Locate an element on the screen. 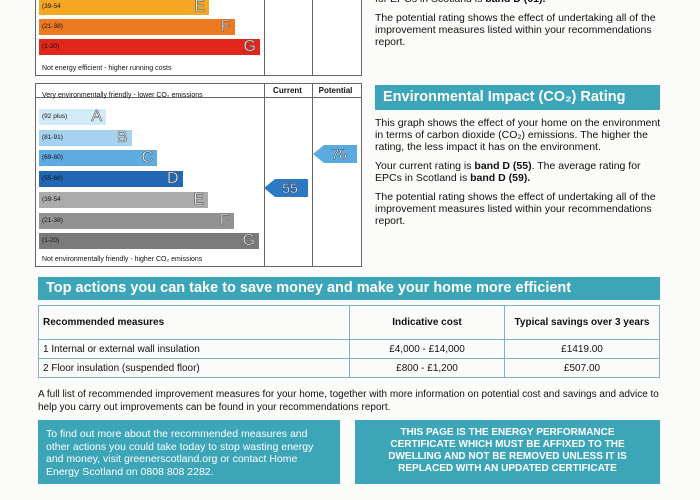 The width and height of the screenshot is (700, 500). table-cell: £1419.00 is located at coordinates (582, 349).